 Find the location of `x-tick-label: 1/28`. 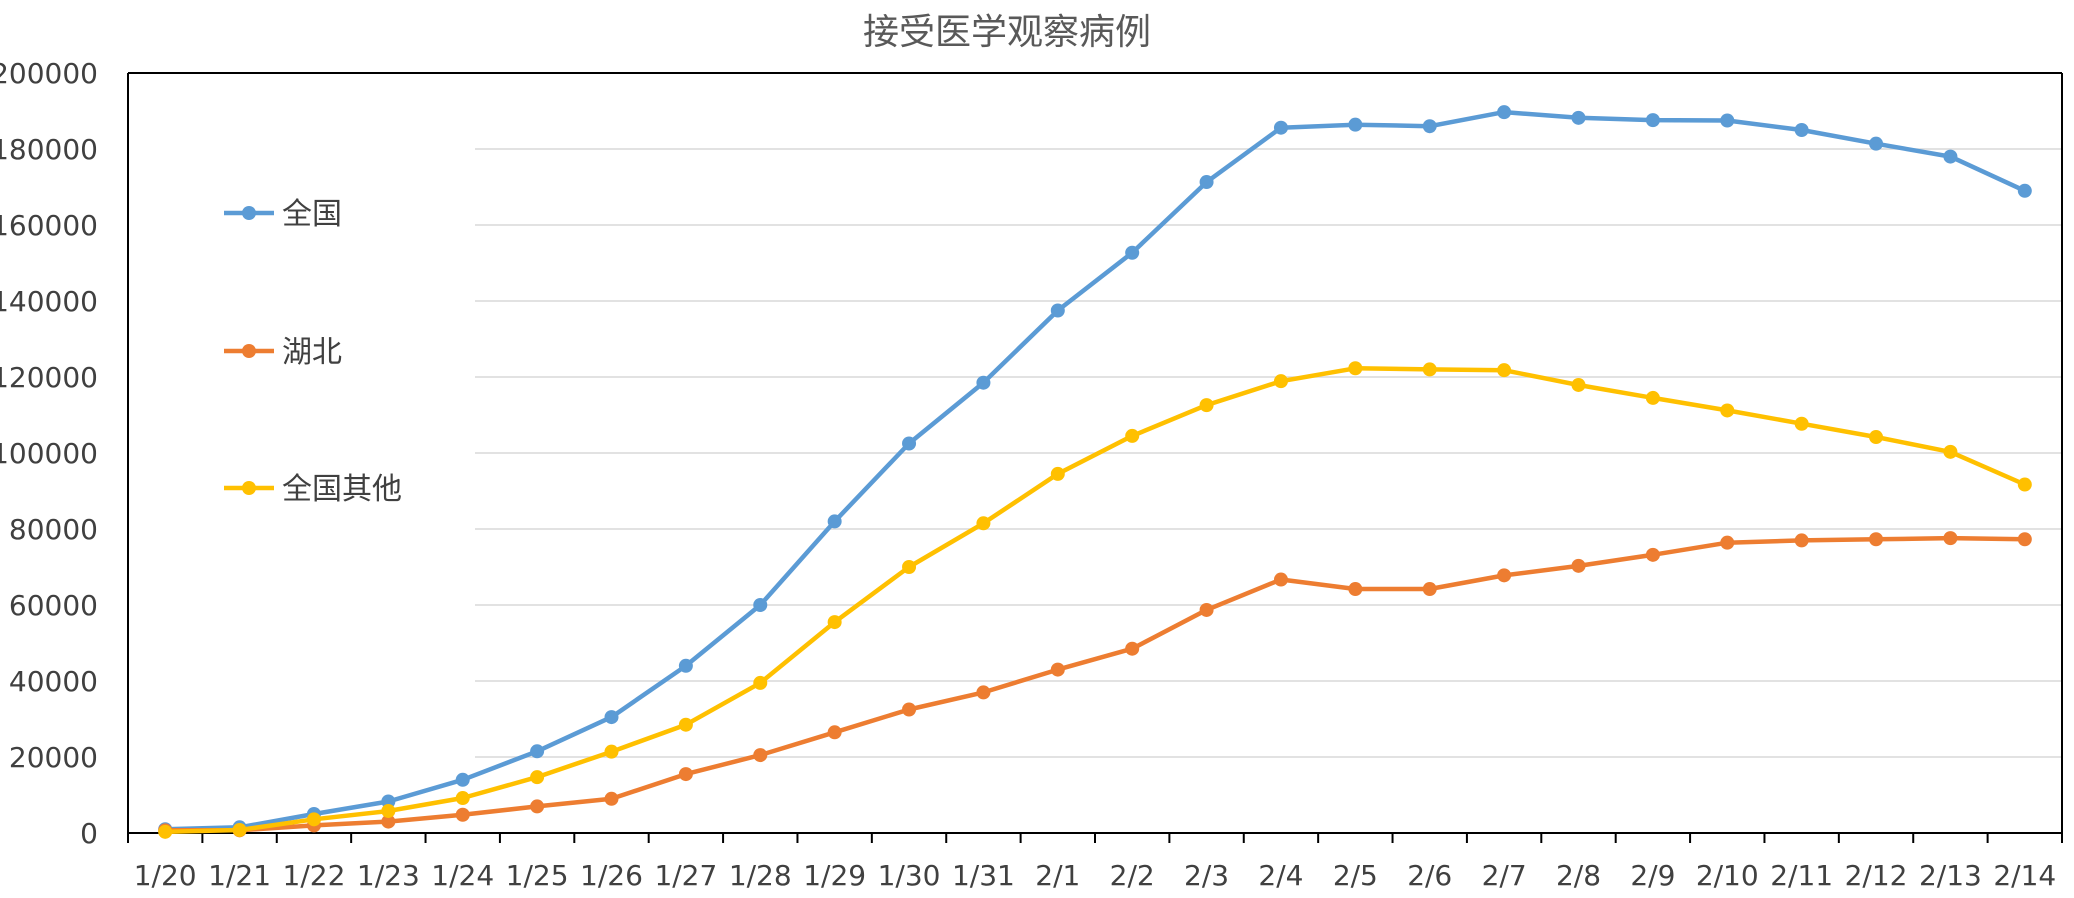

x-tick-label: 1/28 is located at coordinates (760, 875).